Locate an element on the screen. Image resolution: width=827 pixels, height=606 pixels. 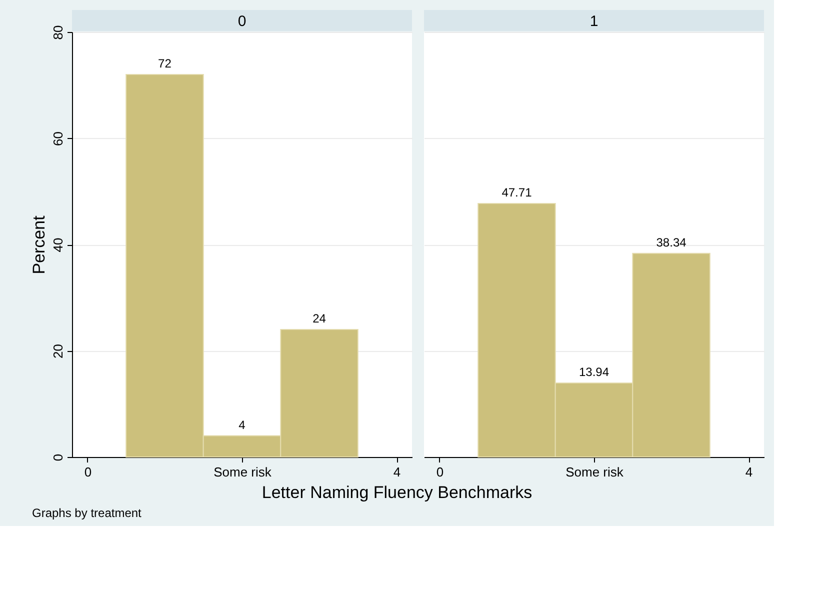
y-axis-title: Percent is located at coordinates (39, 244).